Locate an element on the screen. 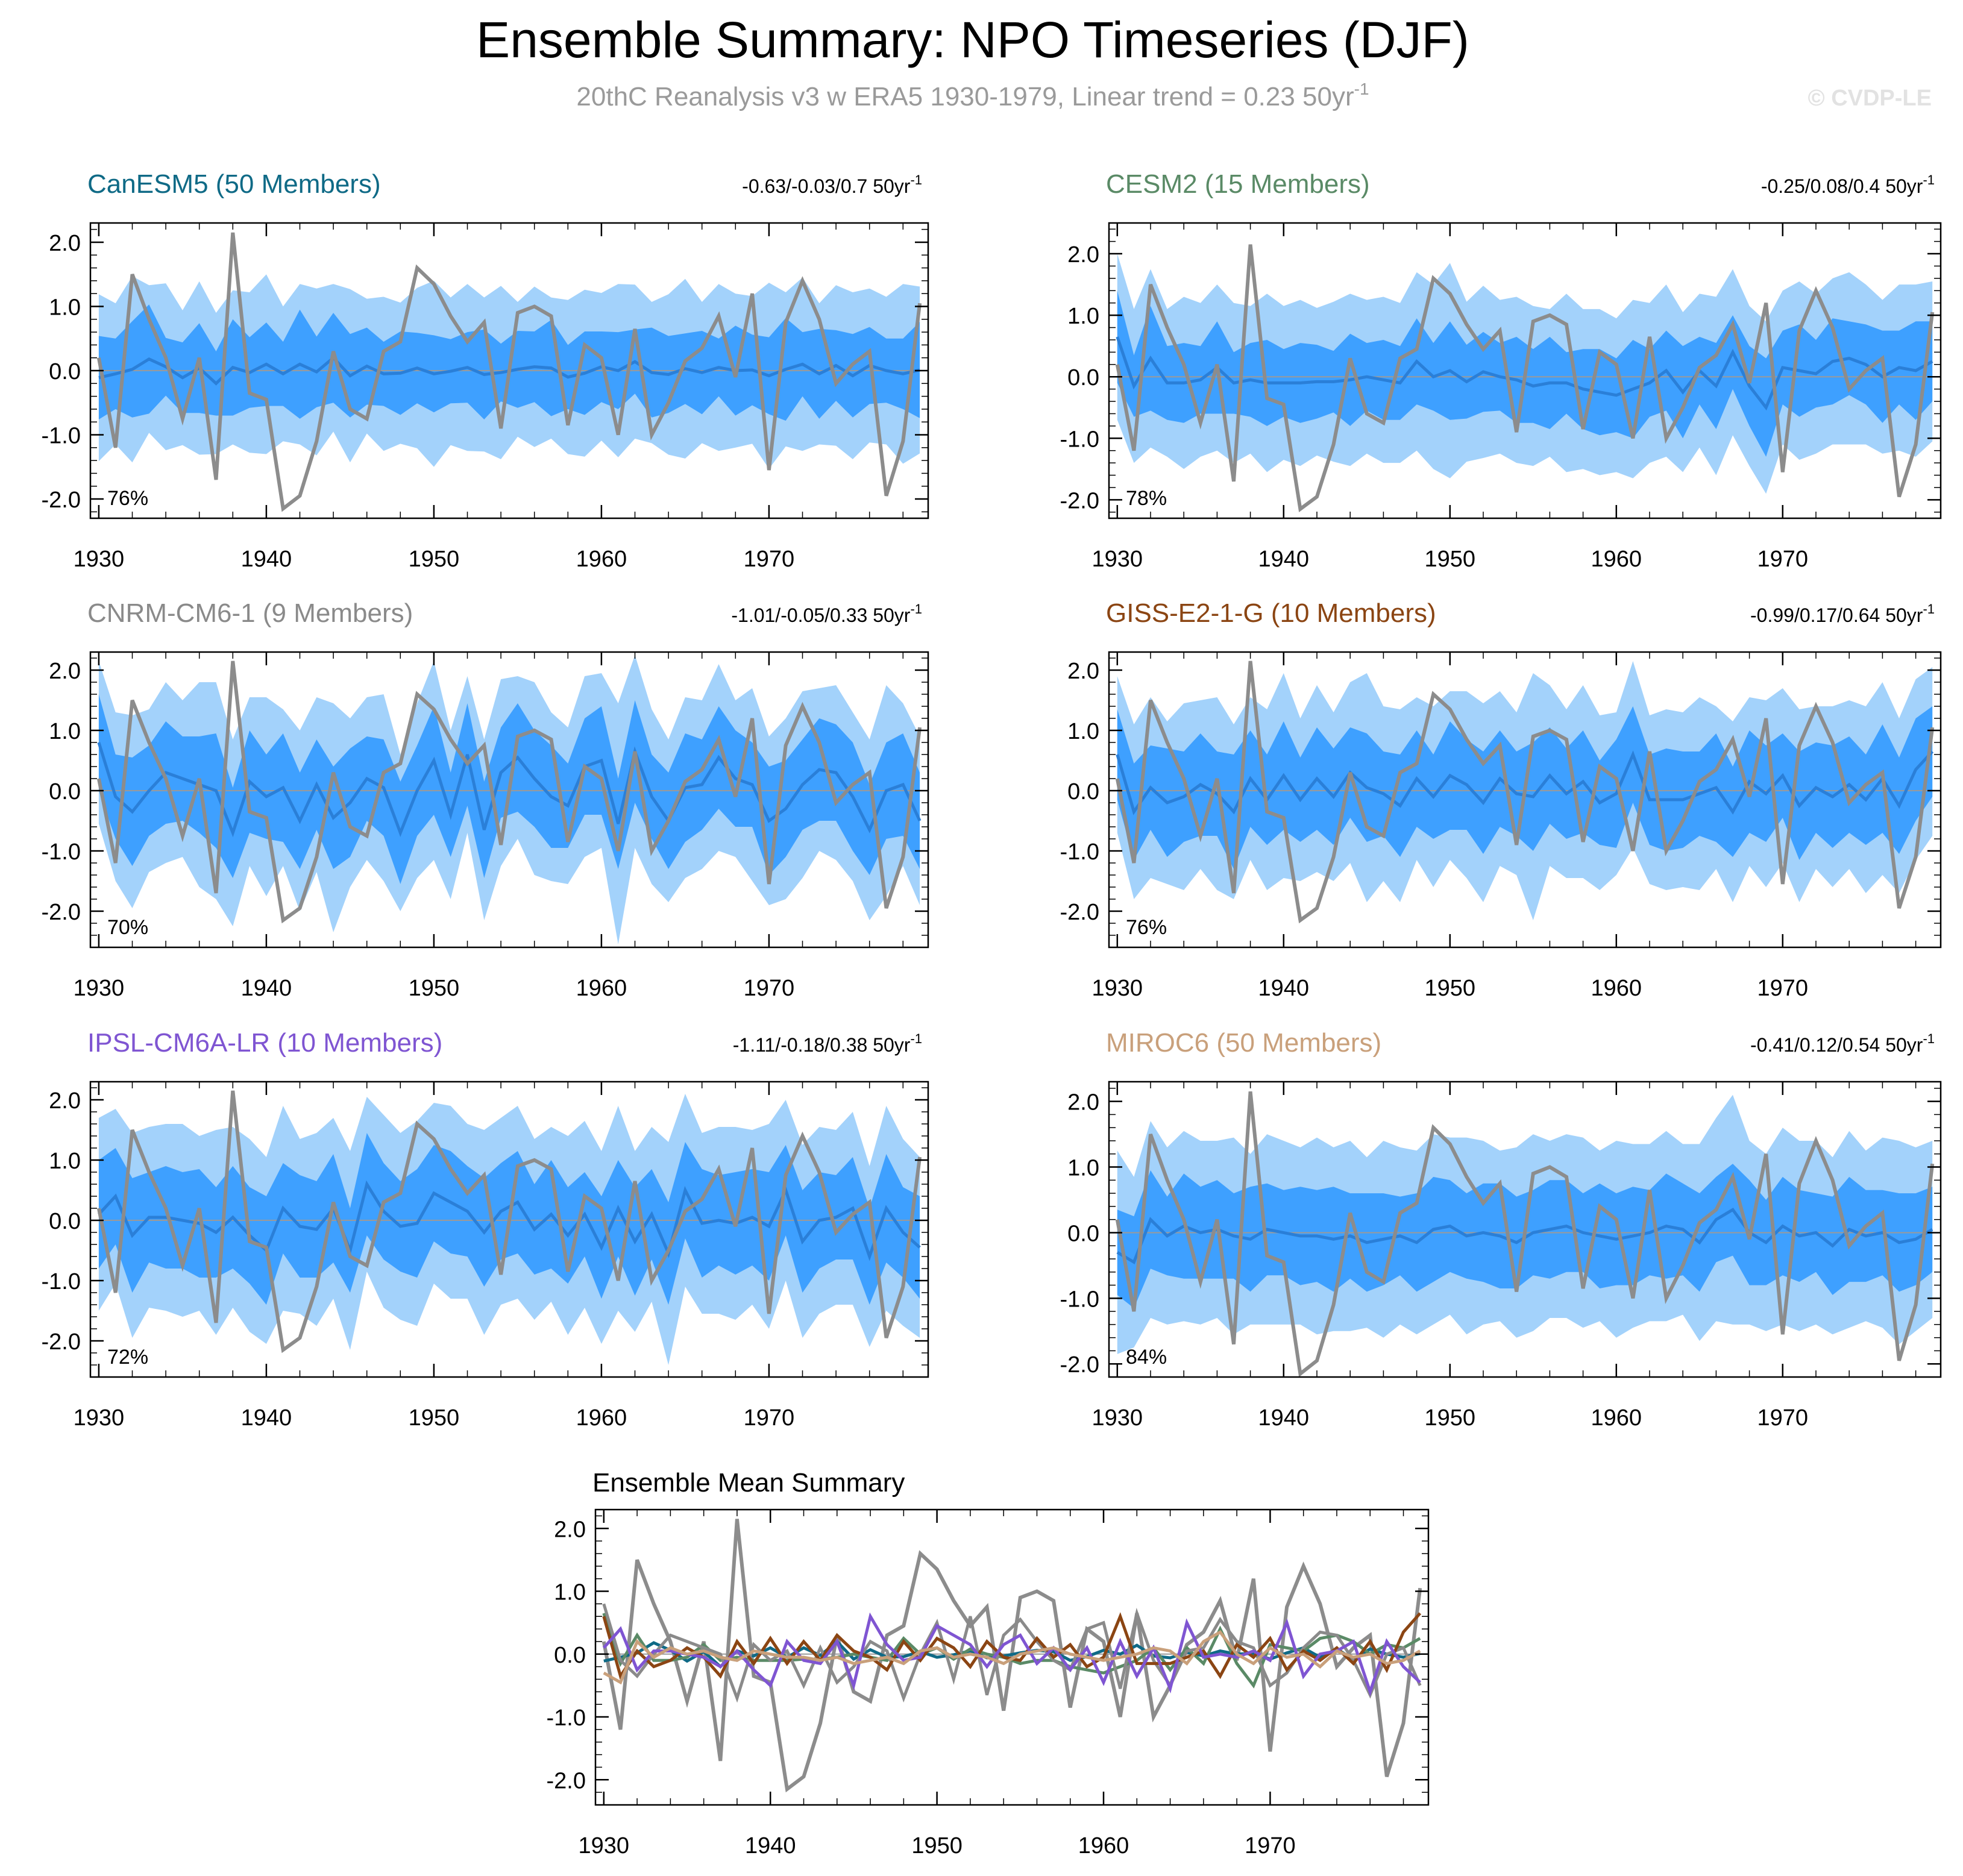 The image size is (1963, 1876). panel-title: CanESM5 (50 Members) is located at coordinates (234, 184).